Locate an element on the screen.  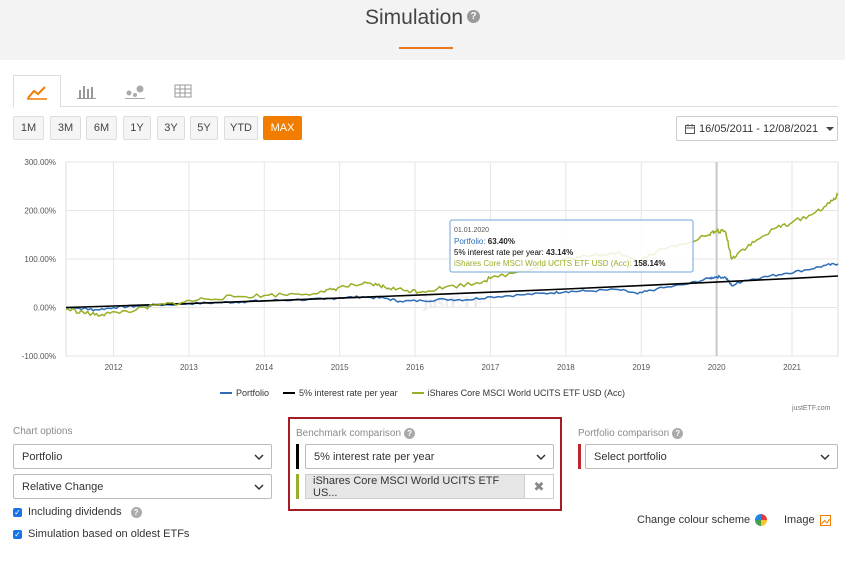
bar-chart-icon is located at coordinates (86, 92).